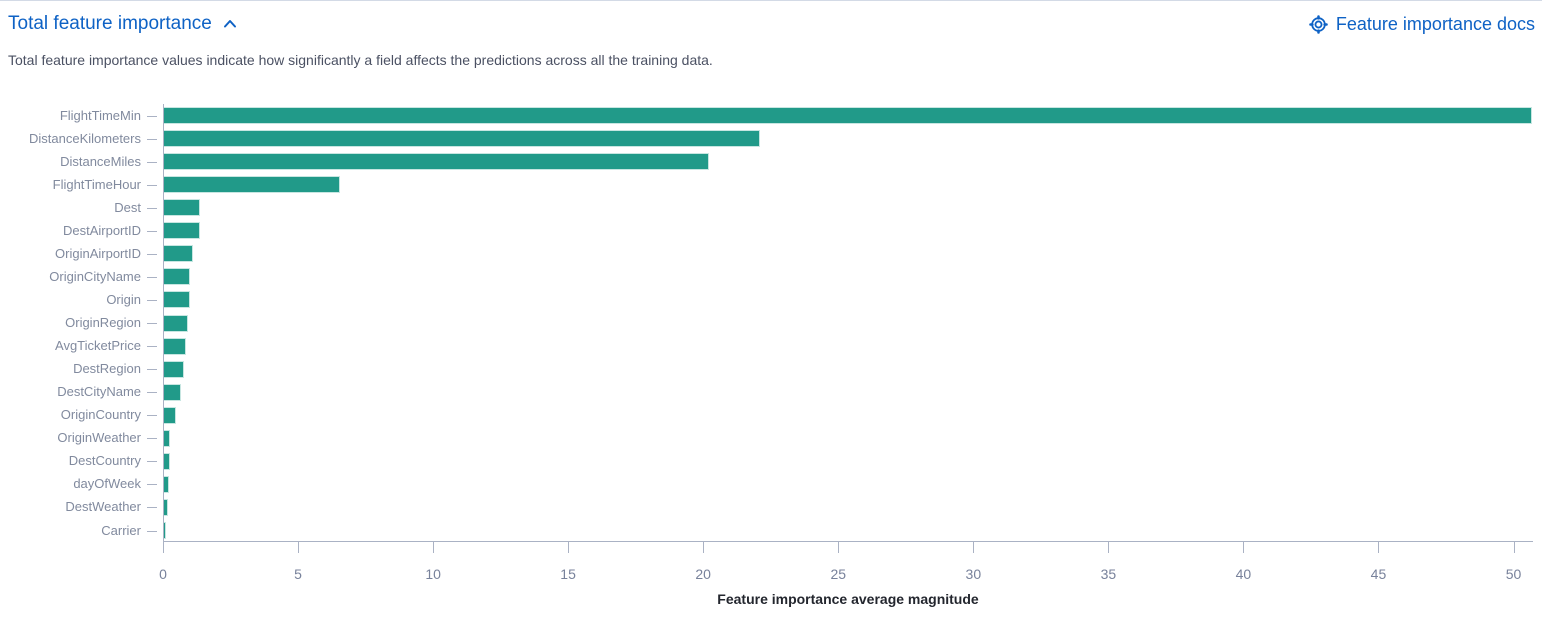 This screenshot has height=619, width=1542. Describe the element at coordinates (101, 230) in the screenshot. I see `y-axis-label: DestAirportID` at that location.